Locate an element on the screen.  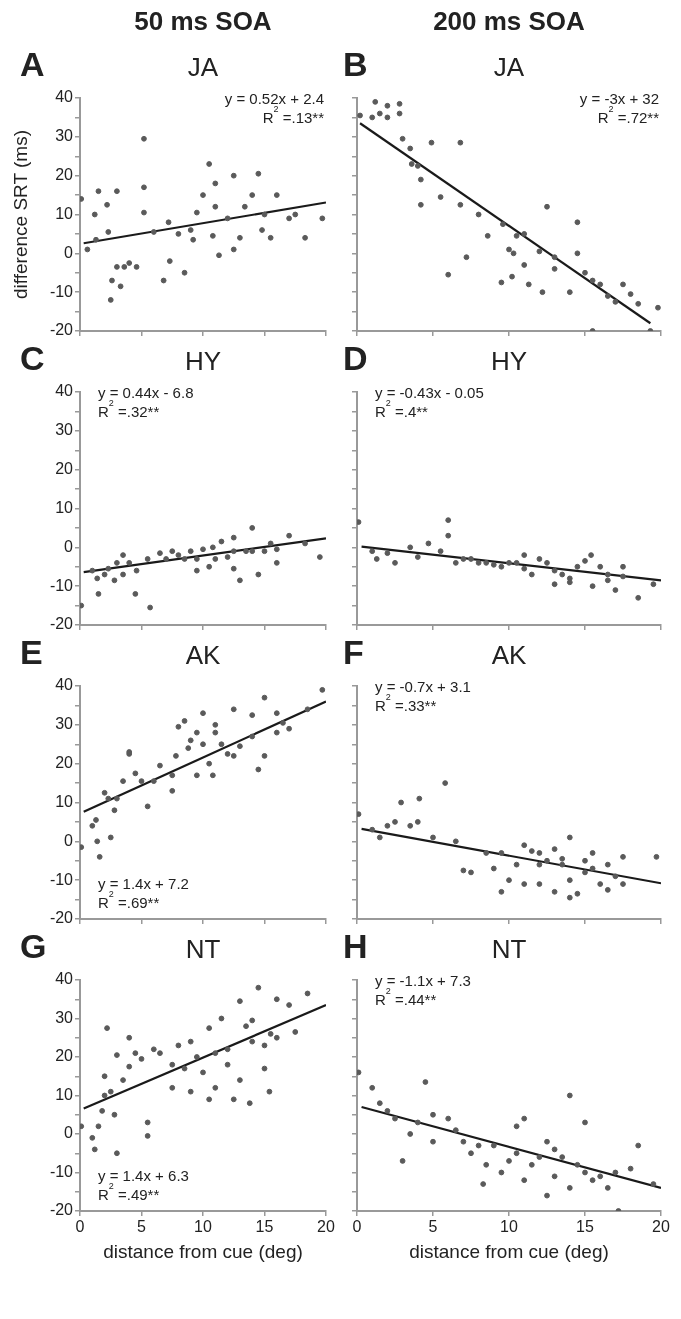
text: A is located at coordinates (32, 64).